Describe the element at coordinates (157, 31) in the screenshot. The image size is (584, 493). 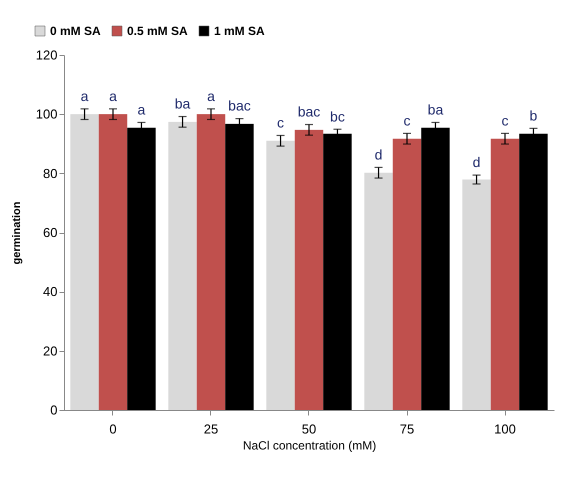
I see `legend-label: 0.5 mM SA` at that location.